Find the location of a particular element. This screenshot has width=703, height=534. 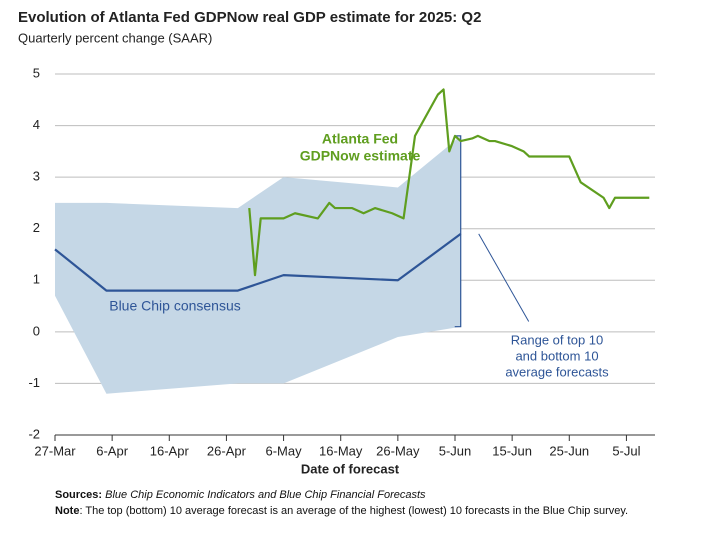

x-tick-label: 6-May is located at coordinates (284, 450).